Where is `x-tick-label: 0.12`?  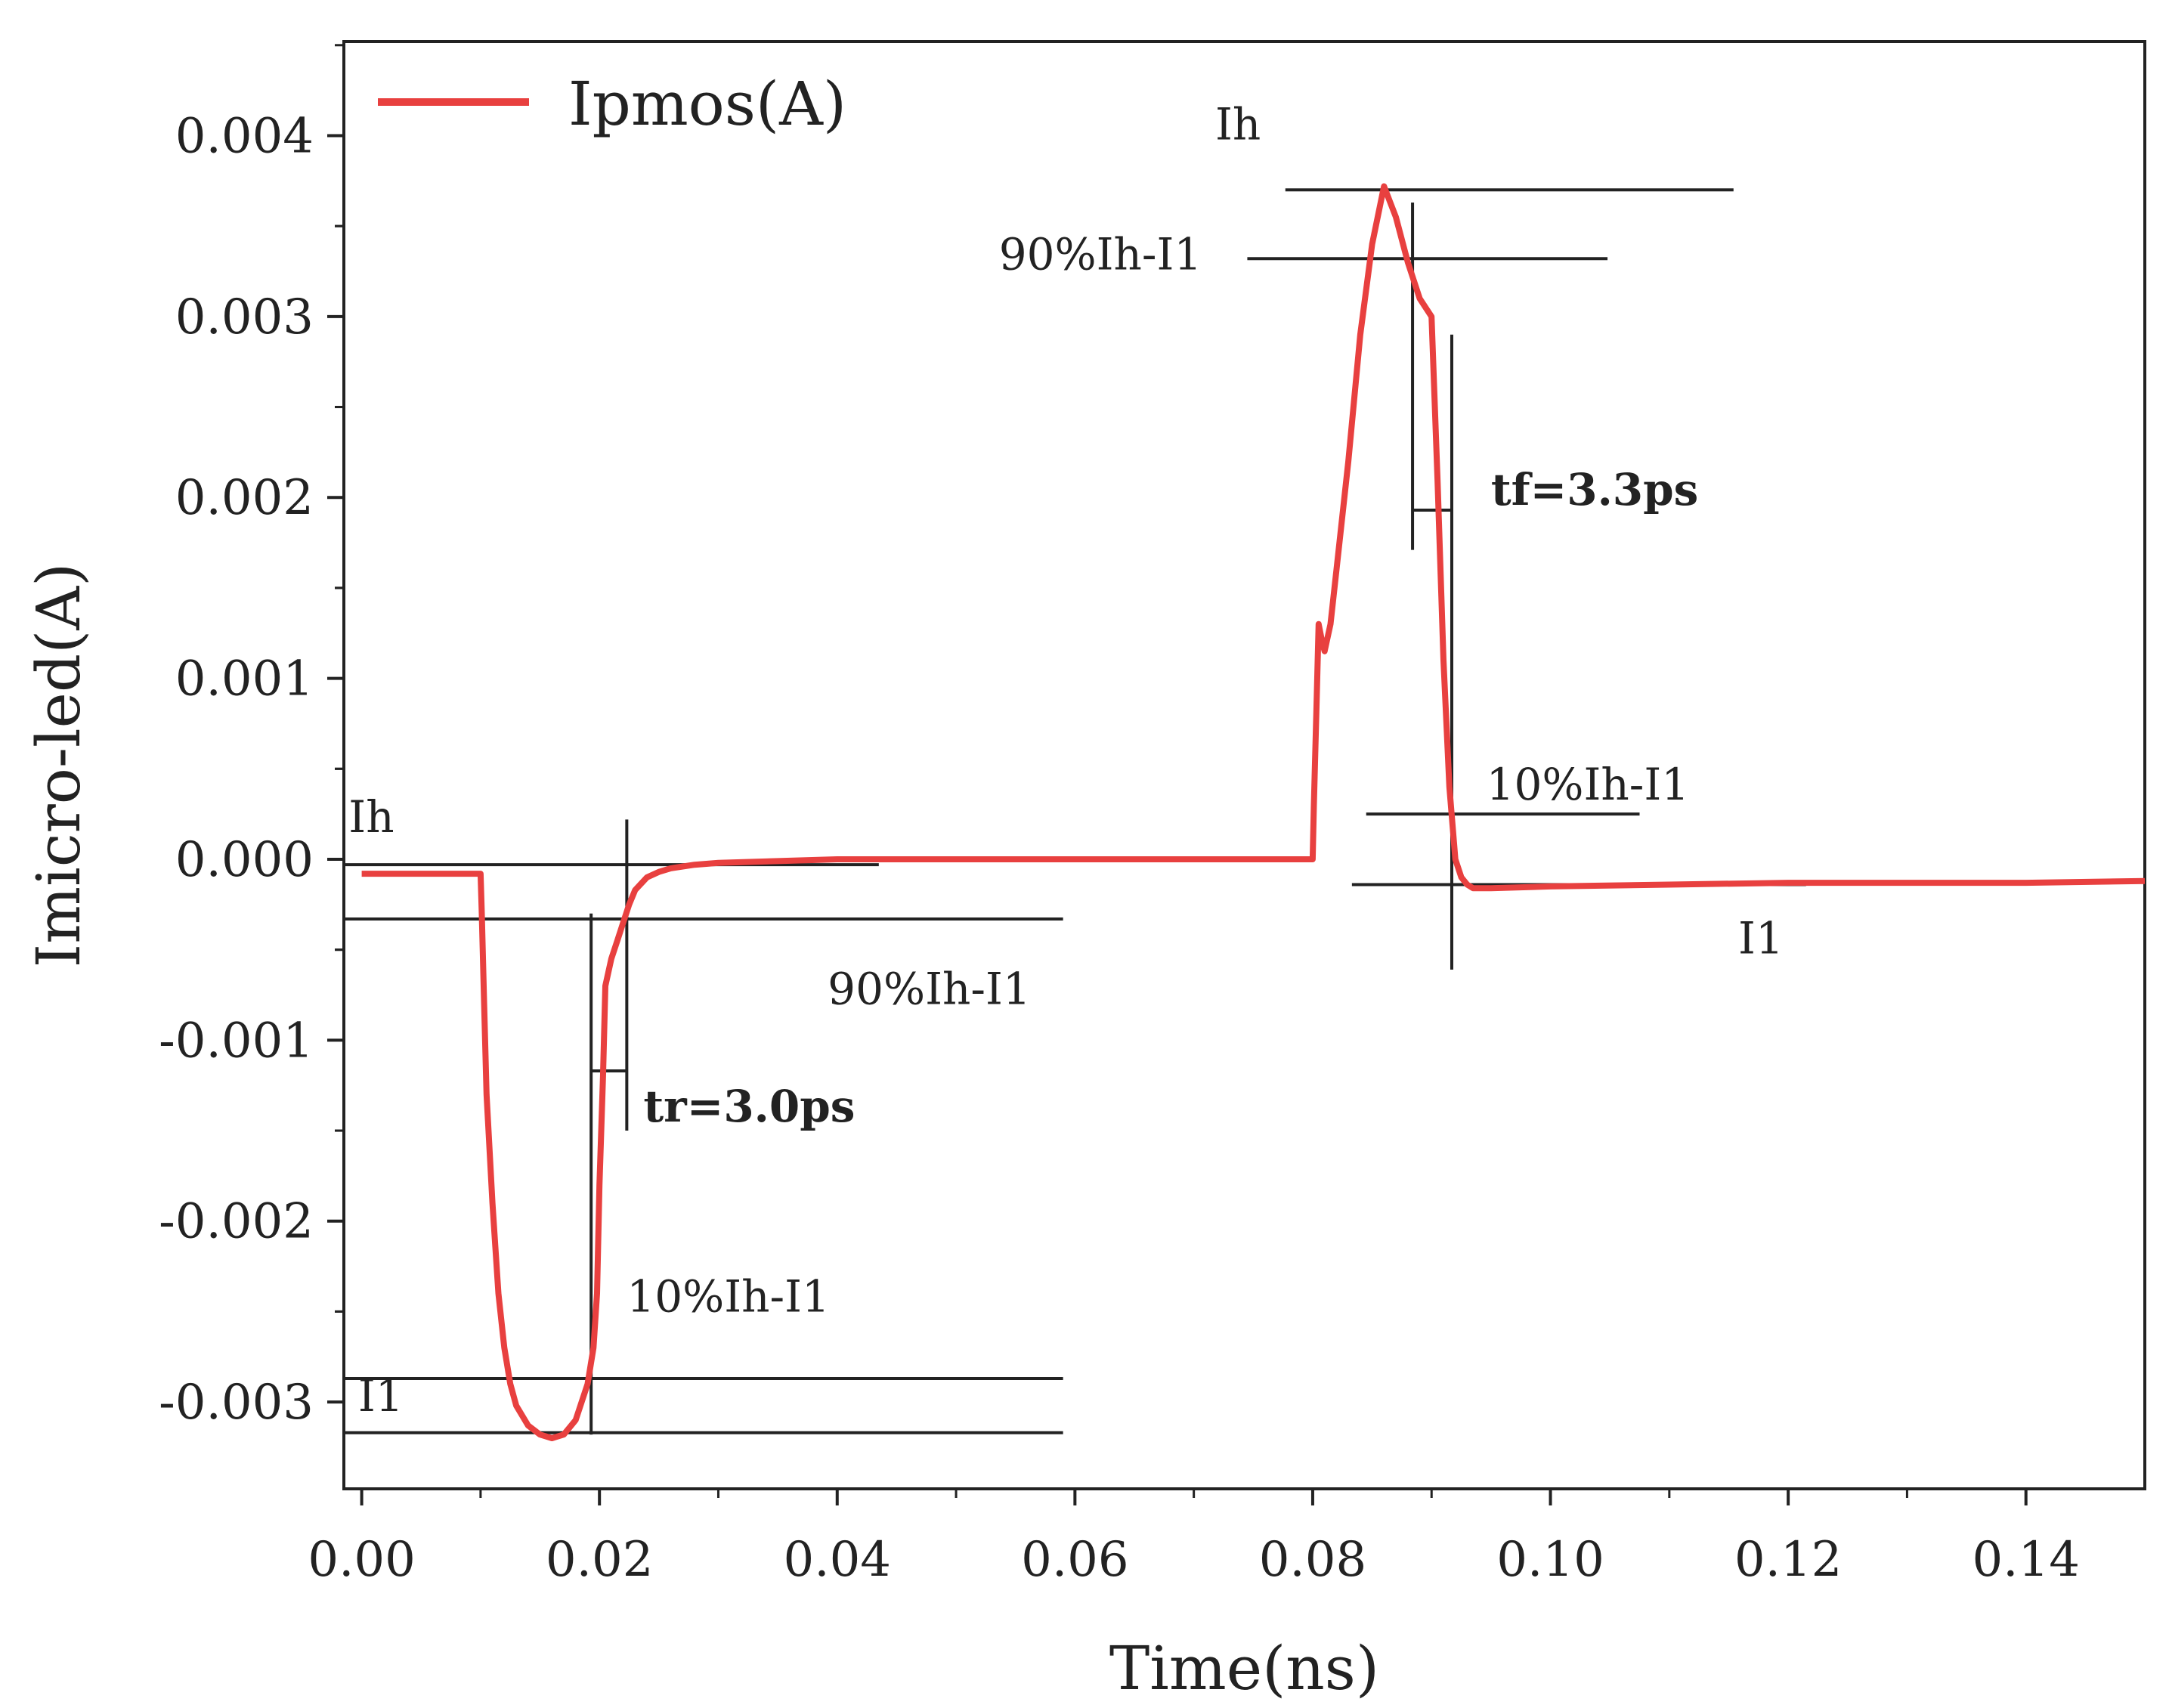 x-tick-label: 0.12 is located at coordinates (1788, 1560).